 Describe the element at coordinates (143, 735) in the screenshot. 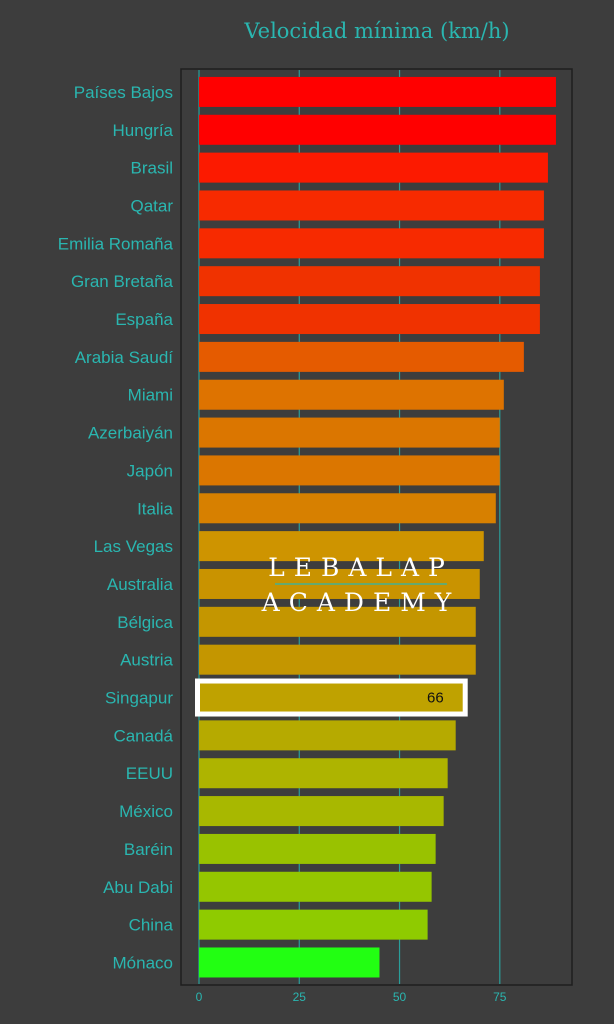

I see `category-label: Canadá` at that location.